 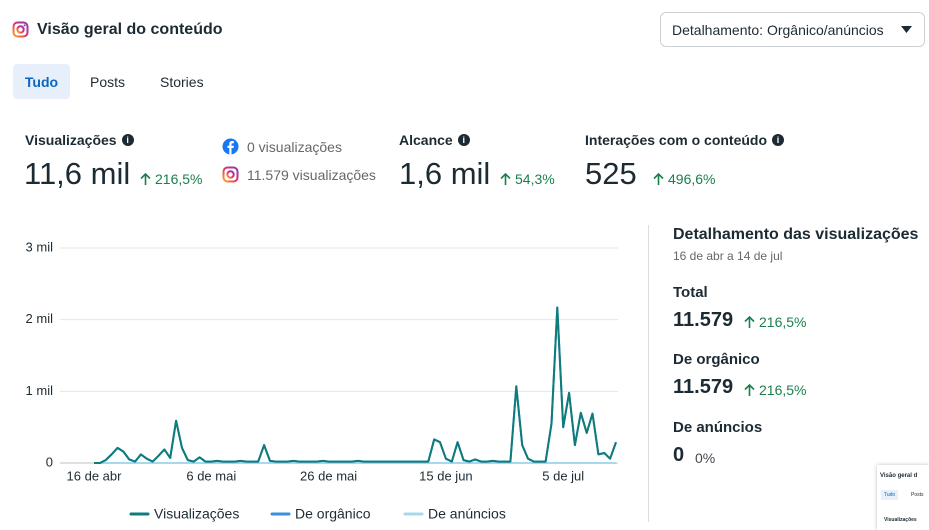 What do you see at coordinates (692, 179) in the screenshot?
I see `change-text: 496,6%` at bounding box center [692, 179].